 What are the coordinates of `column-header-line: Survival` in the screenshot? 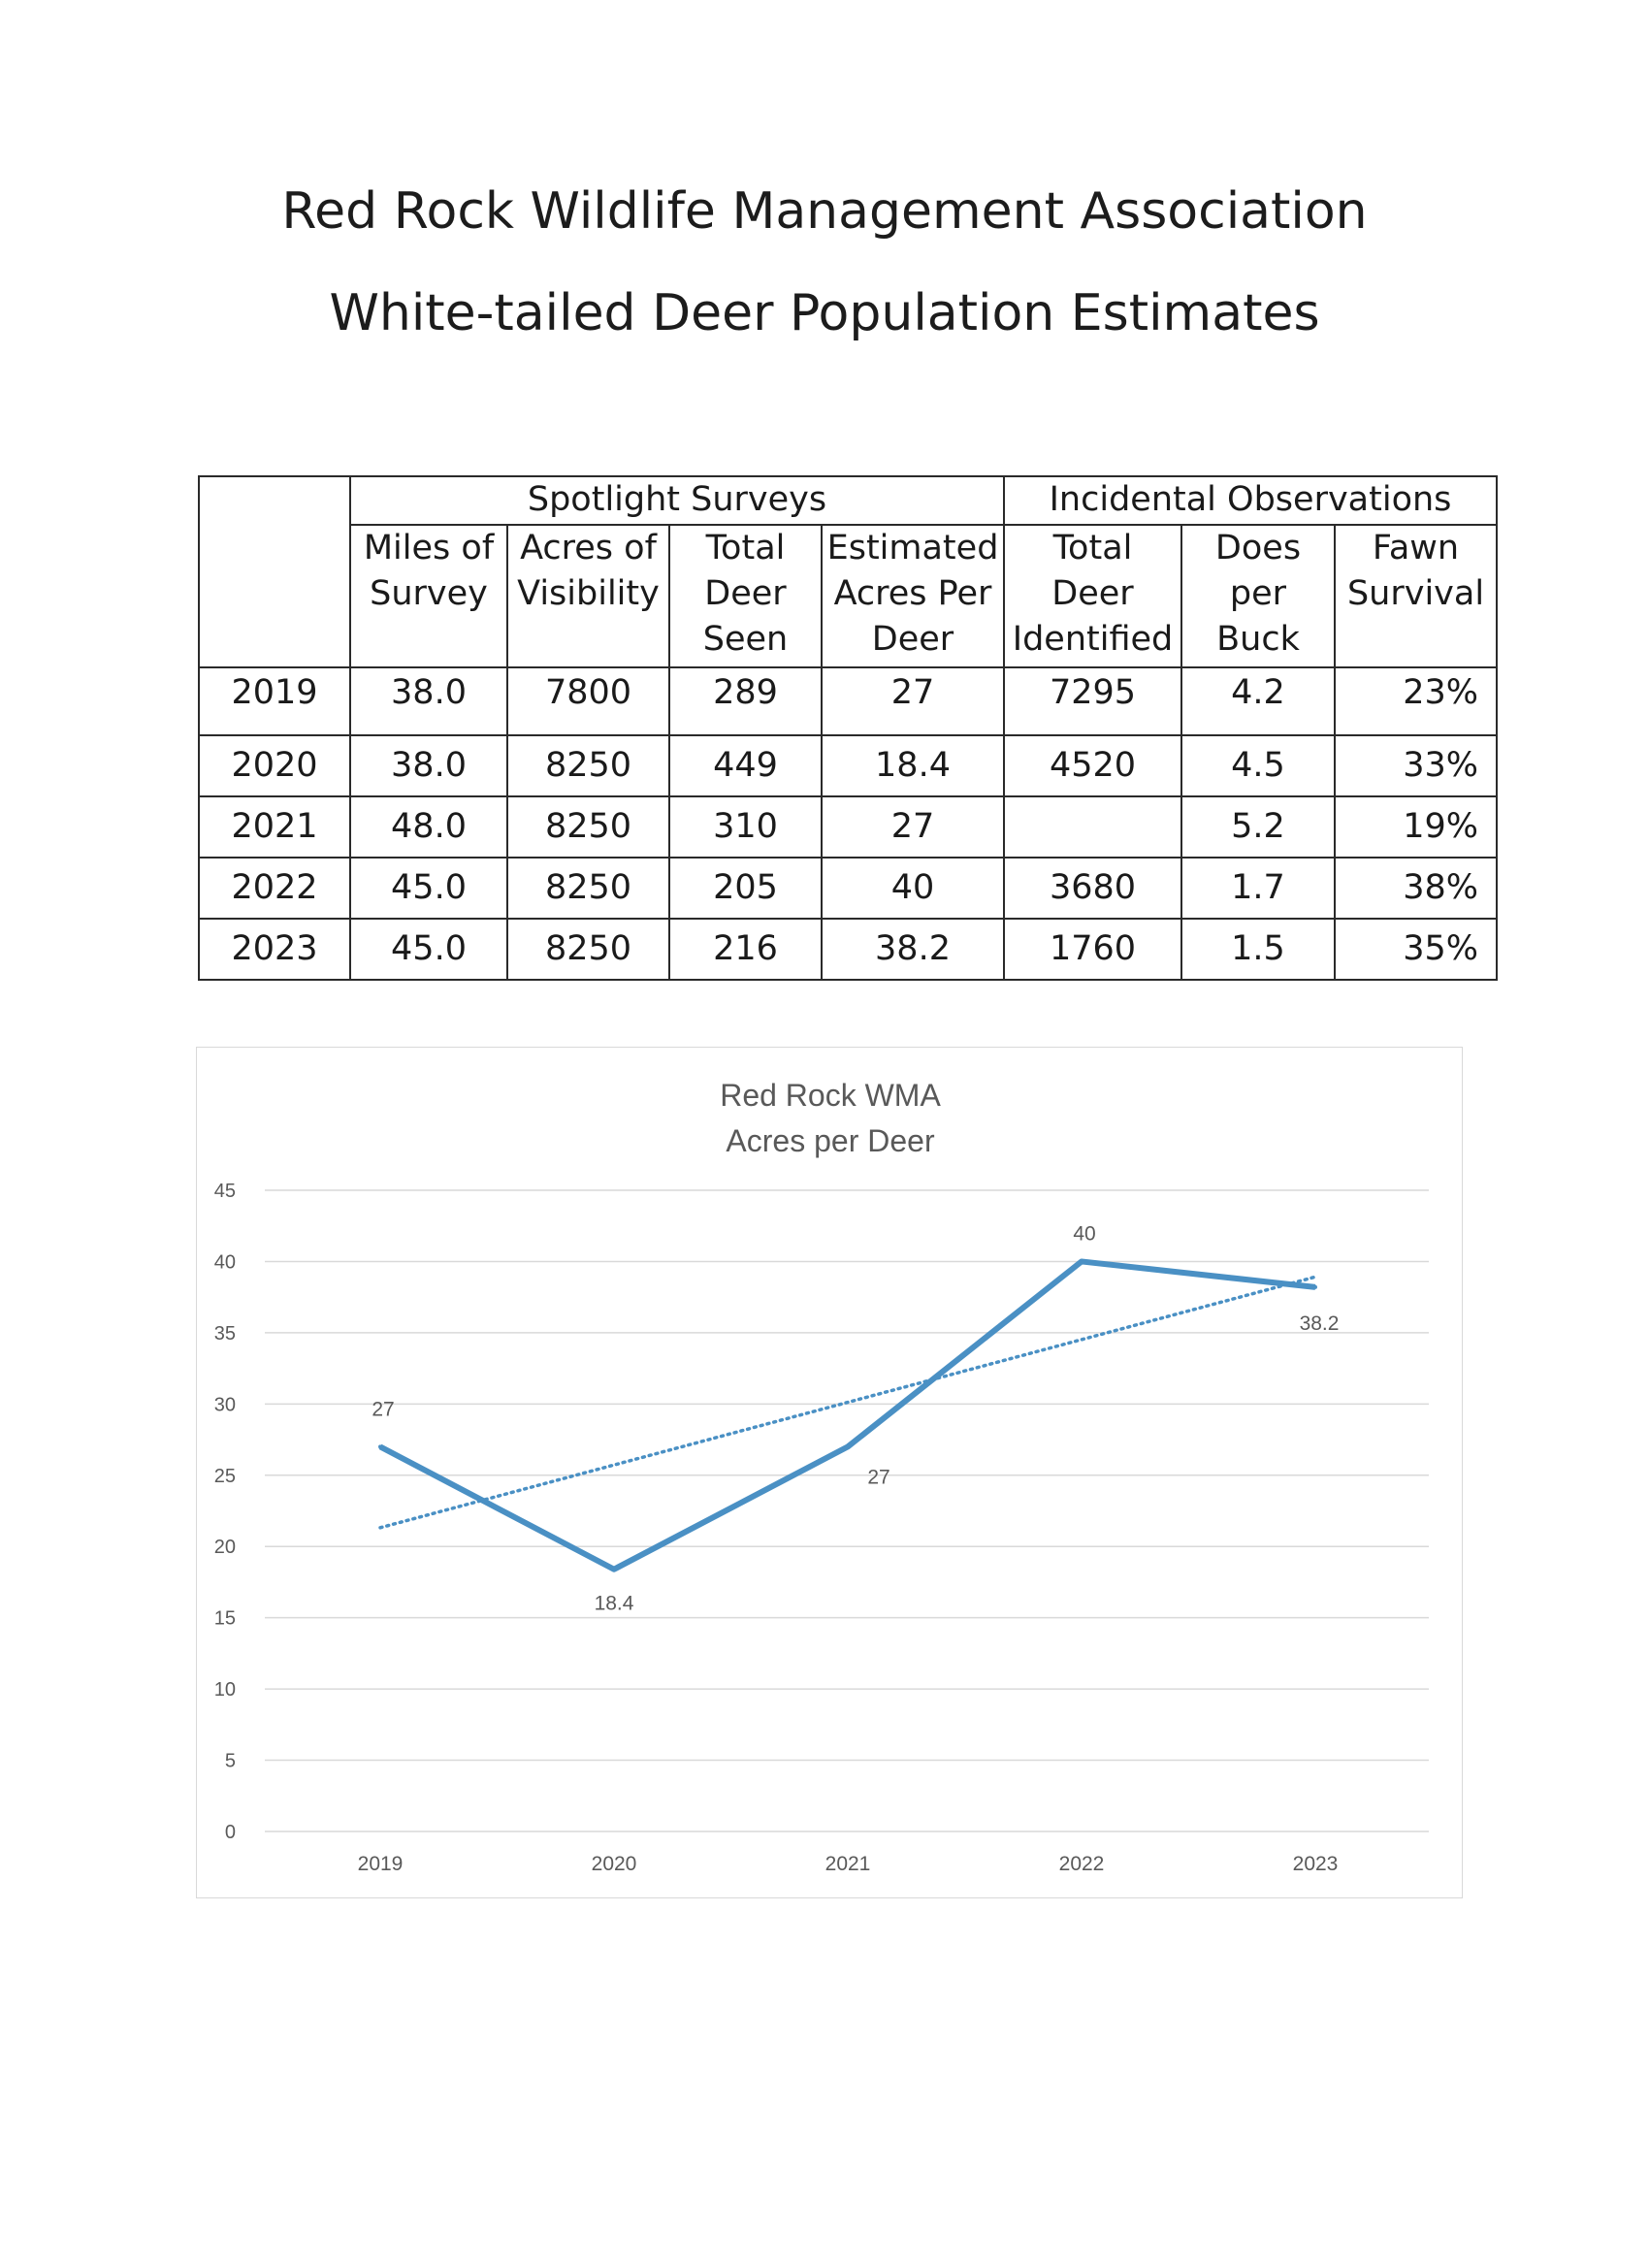 It's located at (1415, 593).